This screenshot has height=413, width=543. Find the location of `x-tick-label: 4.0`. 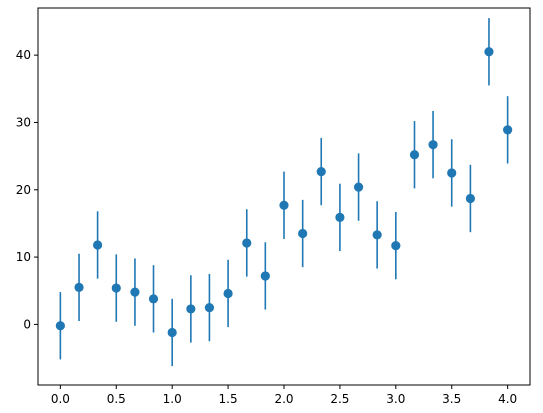

x-tick-label: 4.0 is located at coordinates (507, 399).